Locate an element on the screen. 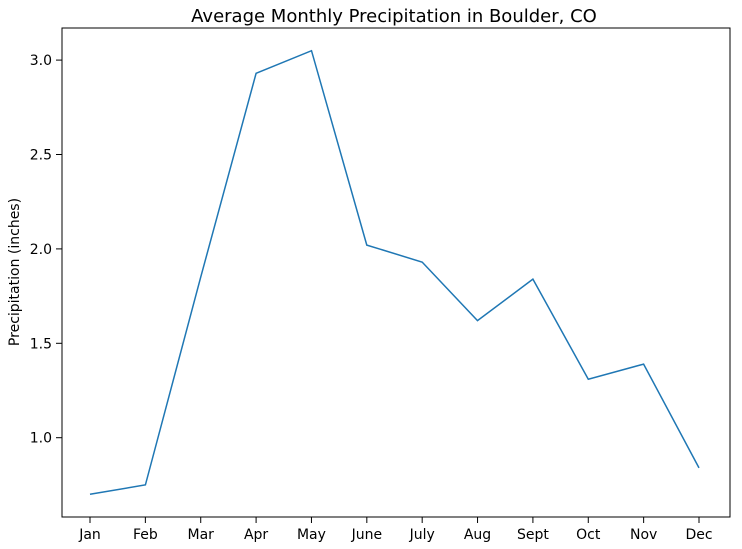  y-axis-label: Precipitation (inches) is located at coordinates (15, 272).